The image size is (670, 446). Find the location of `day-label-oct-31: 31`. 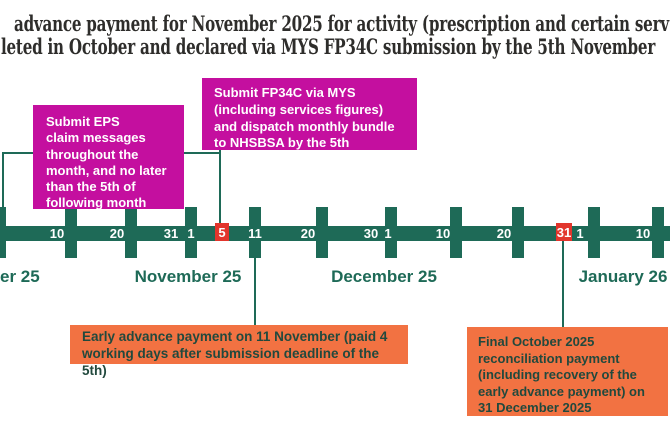

day-label-oct-31: 31 is located at coordinates (171, 233).